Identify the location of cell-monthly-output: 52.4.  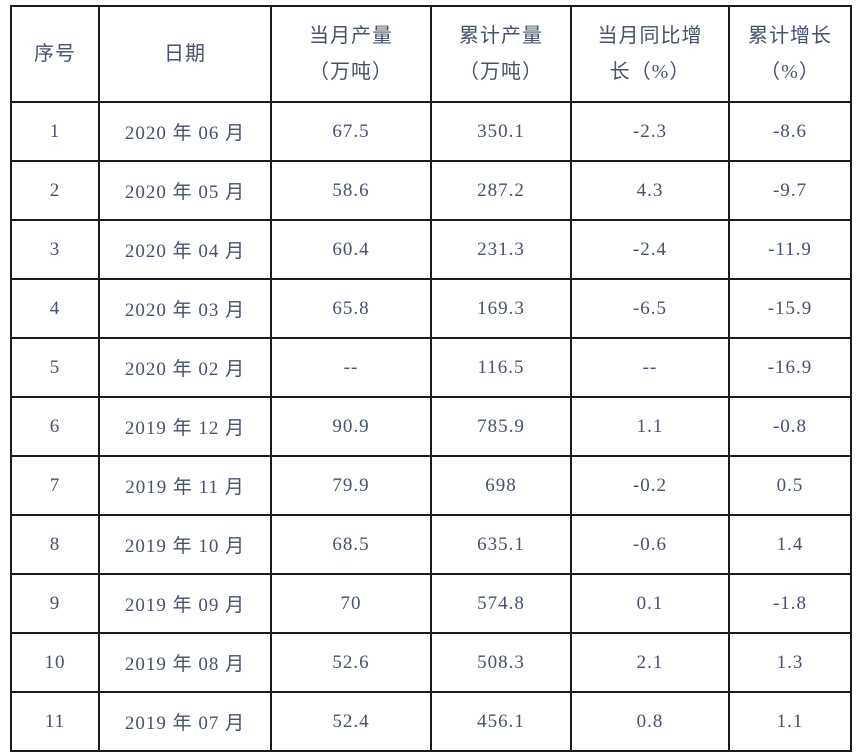
(351, 721).